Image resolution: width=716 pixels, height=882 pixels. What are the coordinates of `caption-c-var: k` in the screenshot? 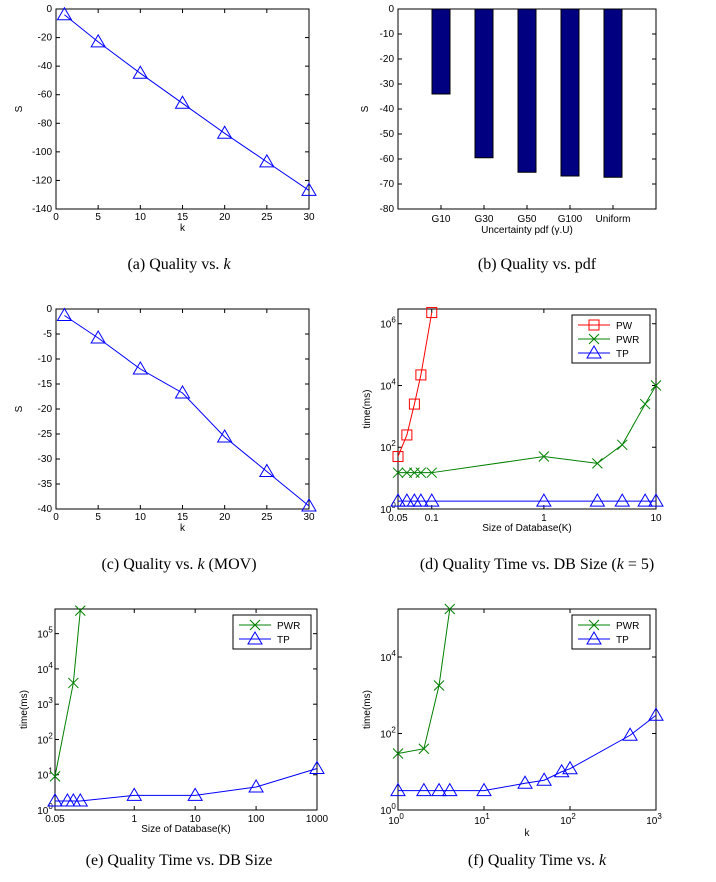 It's located at (201, 564).